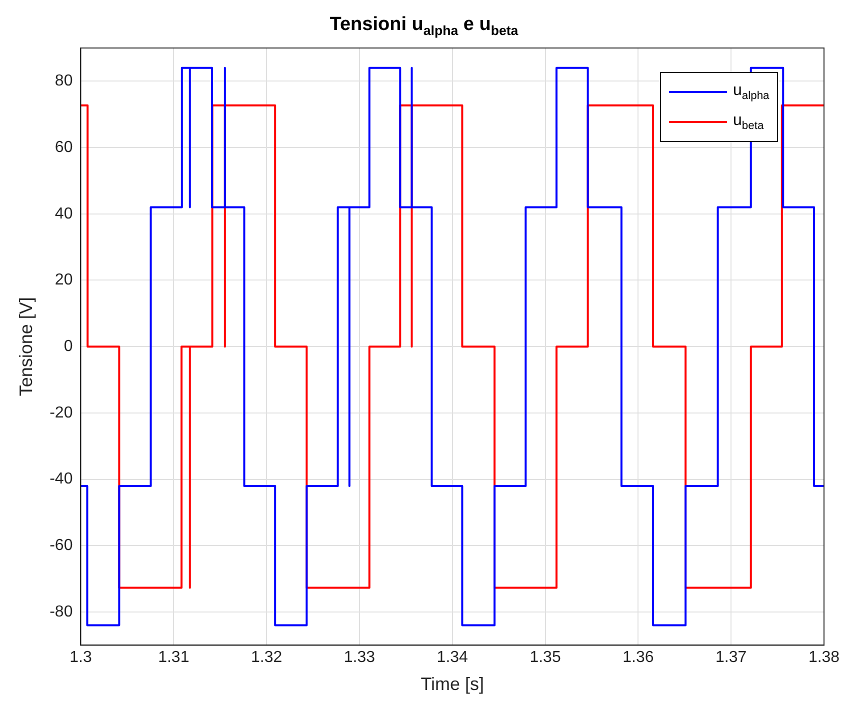  What do you see at coordinates (63, 147) in the screenshot?
I see `y-tick-label: 60` at bounding box center [63, 147].